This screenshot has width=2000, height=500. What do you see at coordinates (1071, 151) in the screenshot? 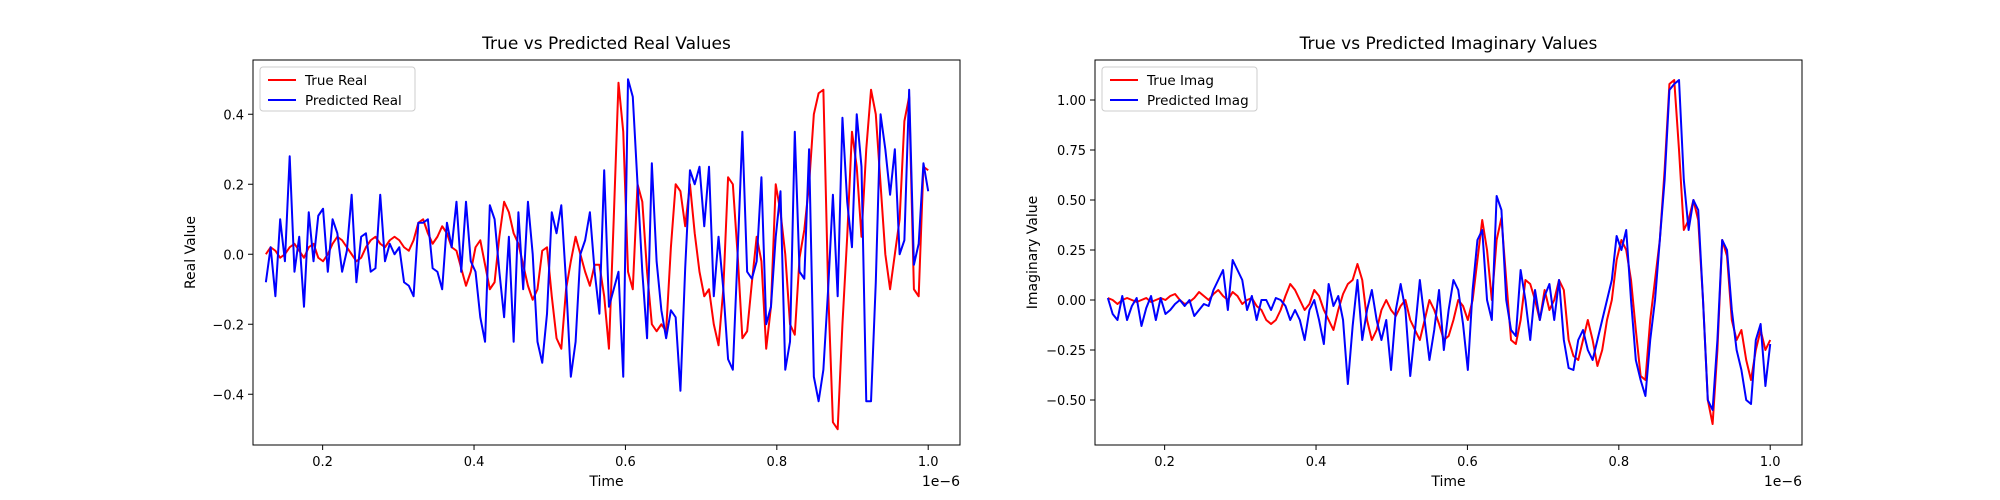
I see `y-tick-label: 0.75` at bounding box center [1071, 151].